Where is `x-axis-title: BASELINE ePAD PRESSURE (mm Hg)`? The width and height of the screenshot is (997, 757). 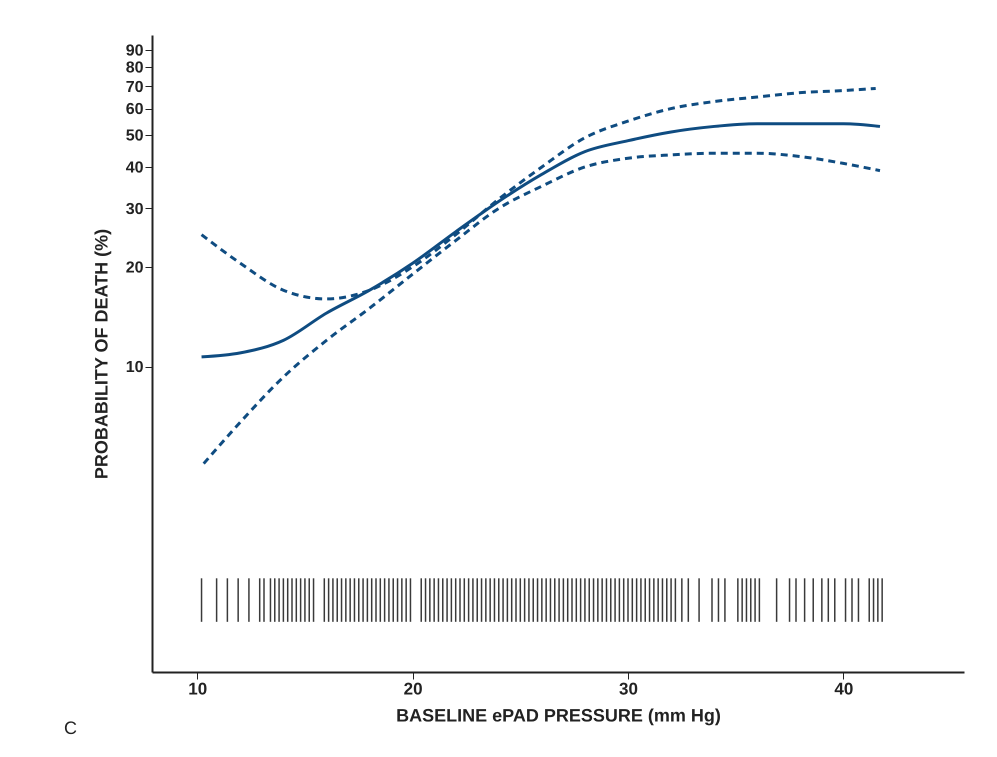 x-axis-title: BASELINE ePAD PRESSURE (mm Hg) is located at coordinates (558, 716).